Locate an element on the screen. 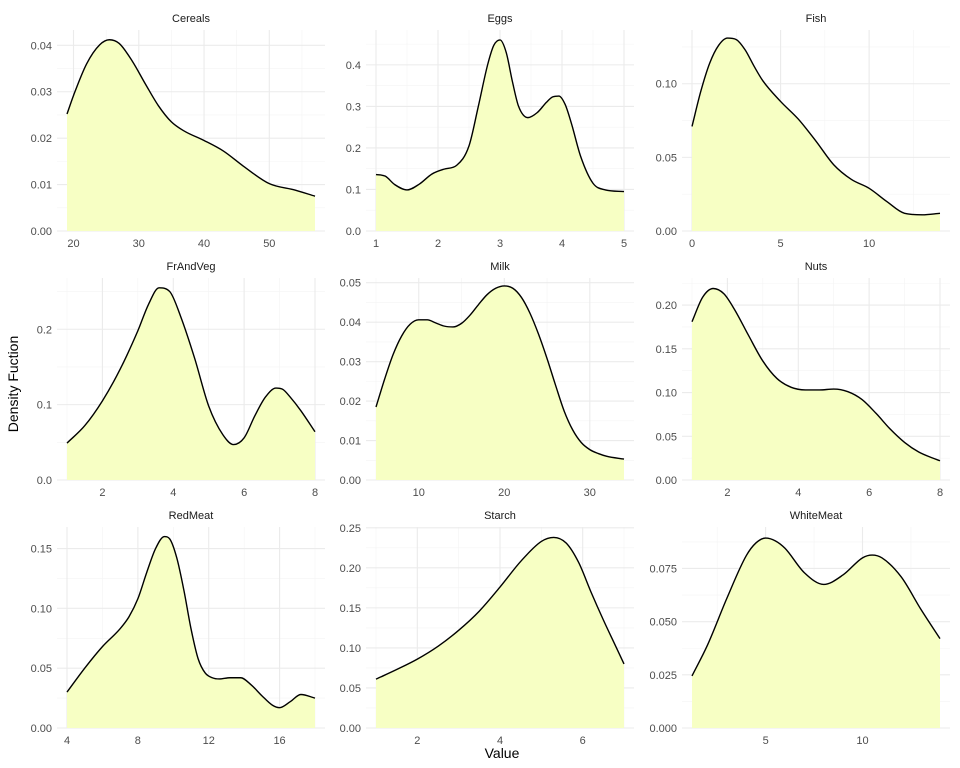 The width and height of the screenshot is (960, 768). density-area-eggs is located at coordinates (500, 135).